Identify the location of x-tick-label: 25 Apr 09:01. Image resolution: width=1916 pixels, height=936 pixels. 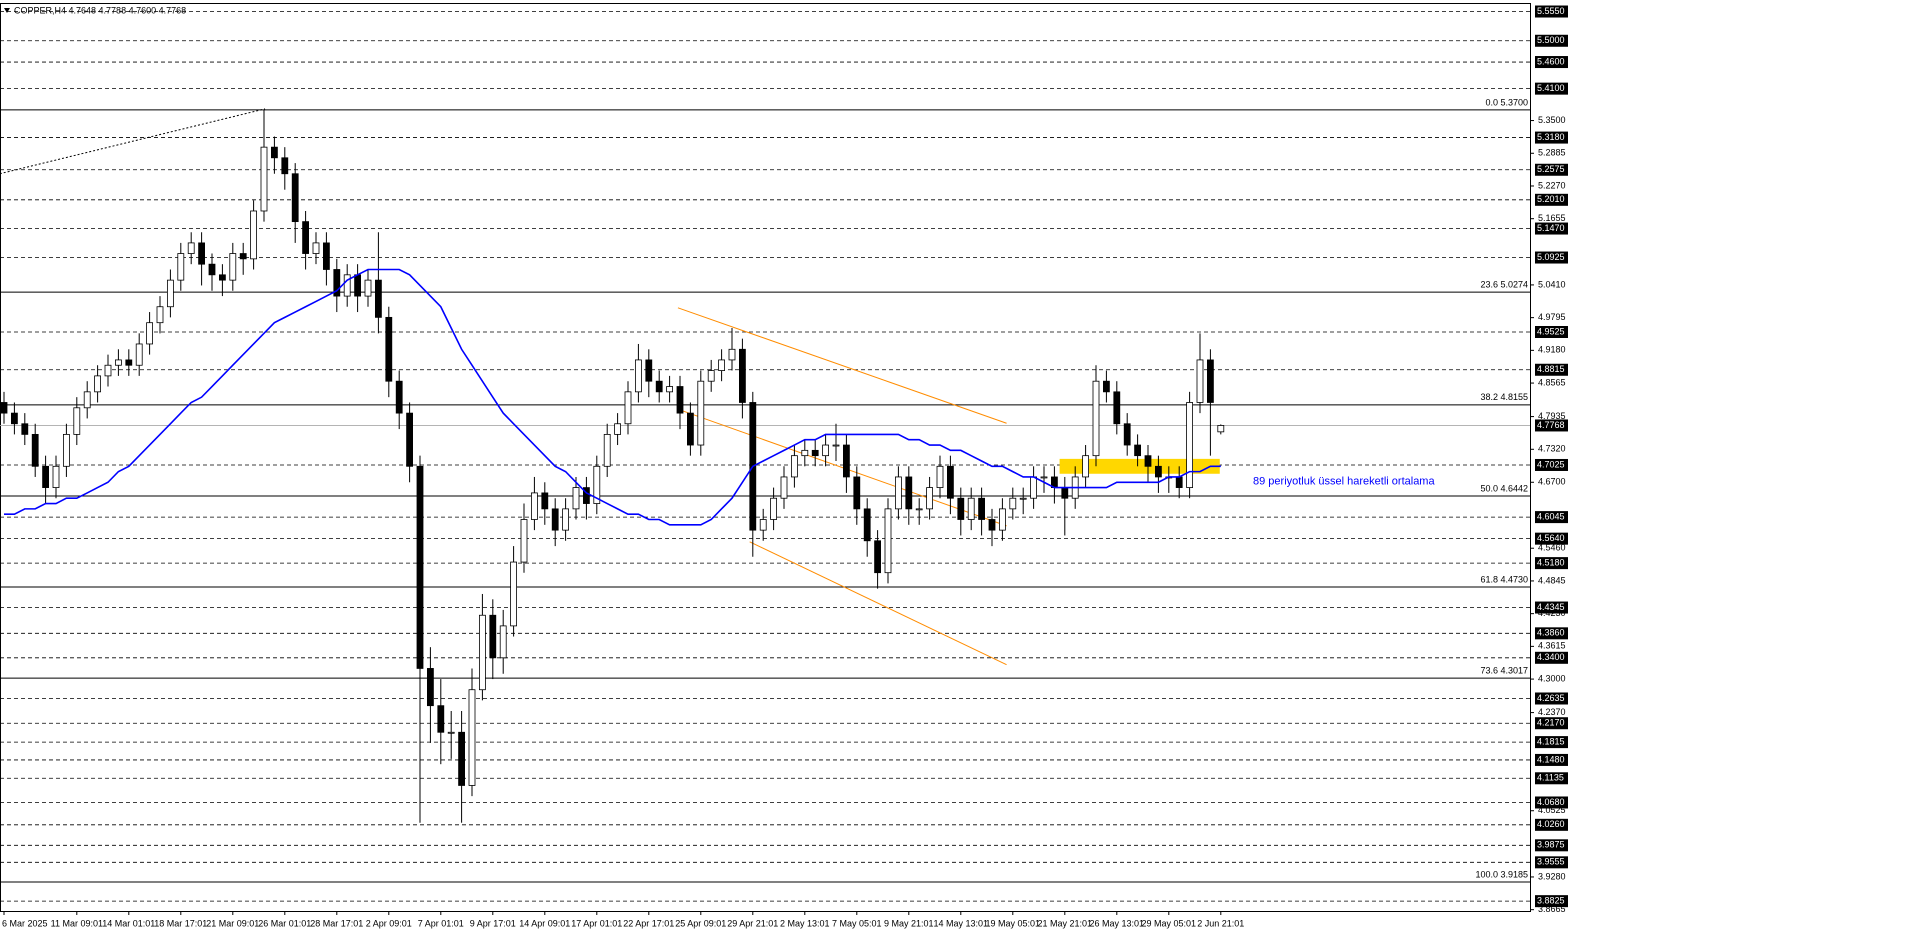
(700, 923).